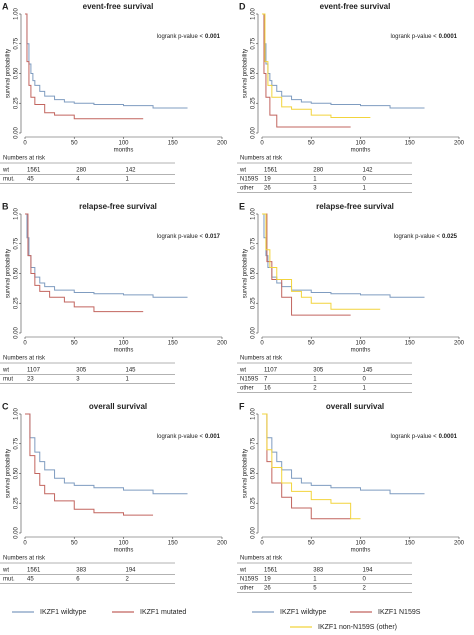  Describe the element at coordinates (242, 6) in the screenshot. I see `panel-letter: D` at that location.